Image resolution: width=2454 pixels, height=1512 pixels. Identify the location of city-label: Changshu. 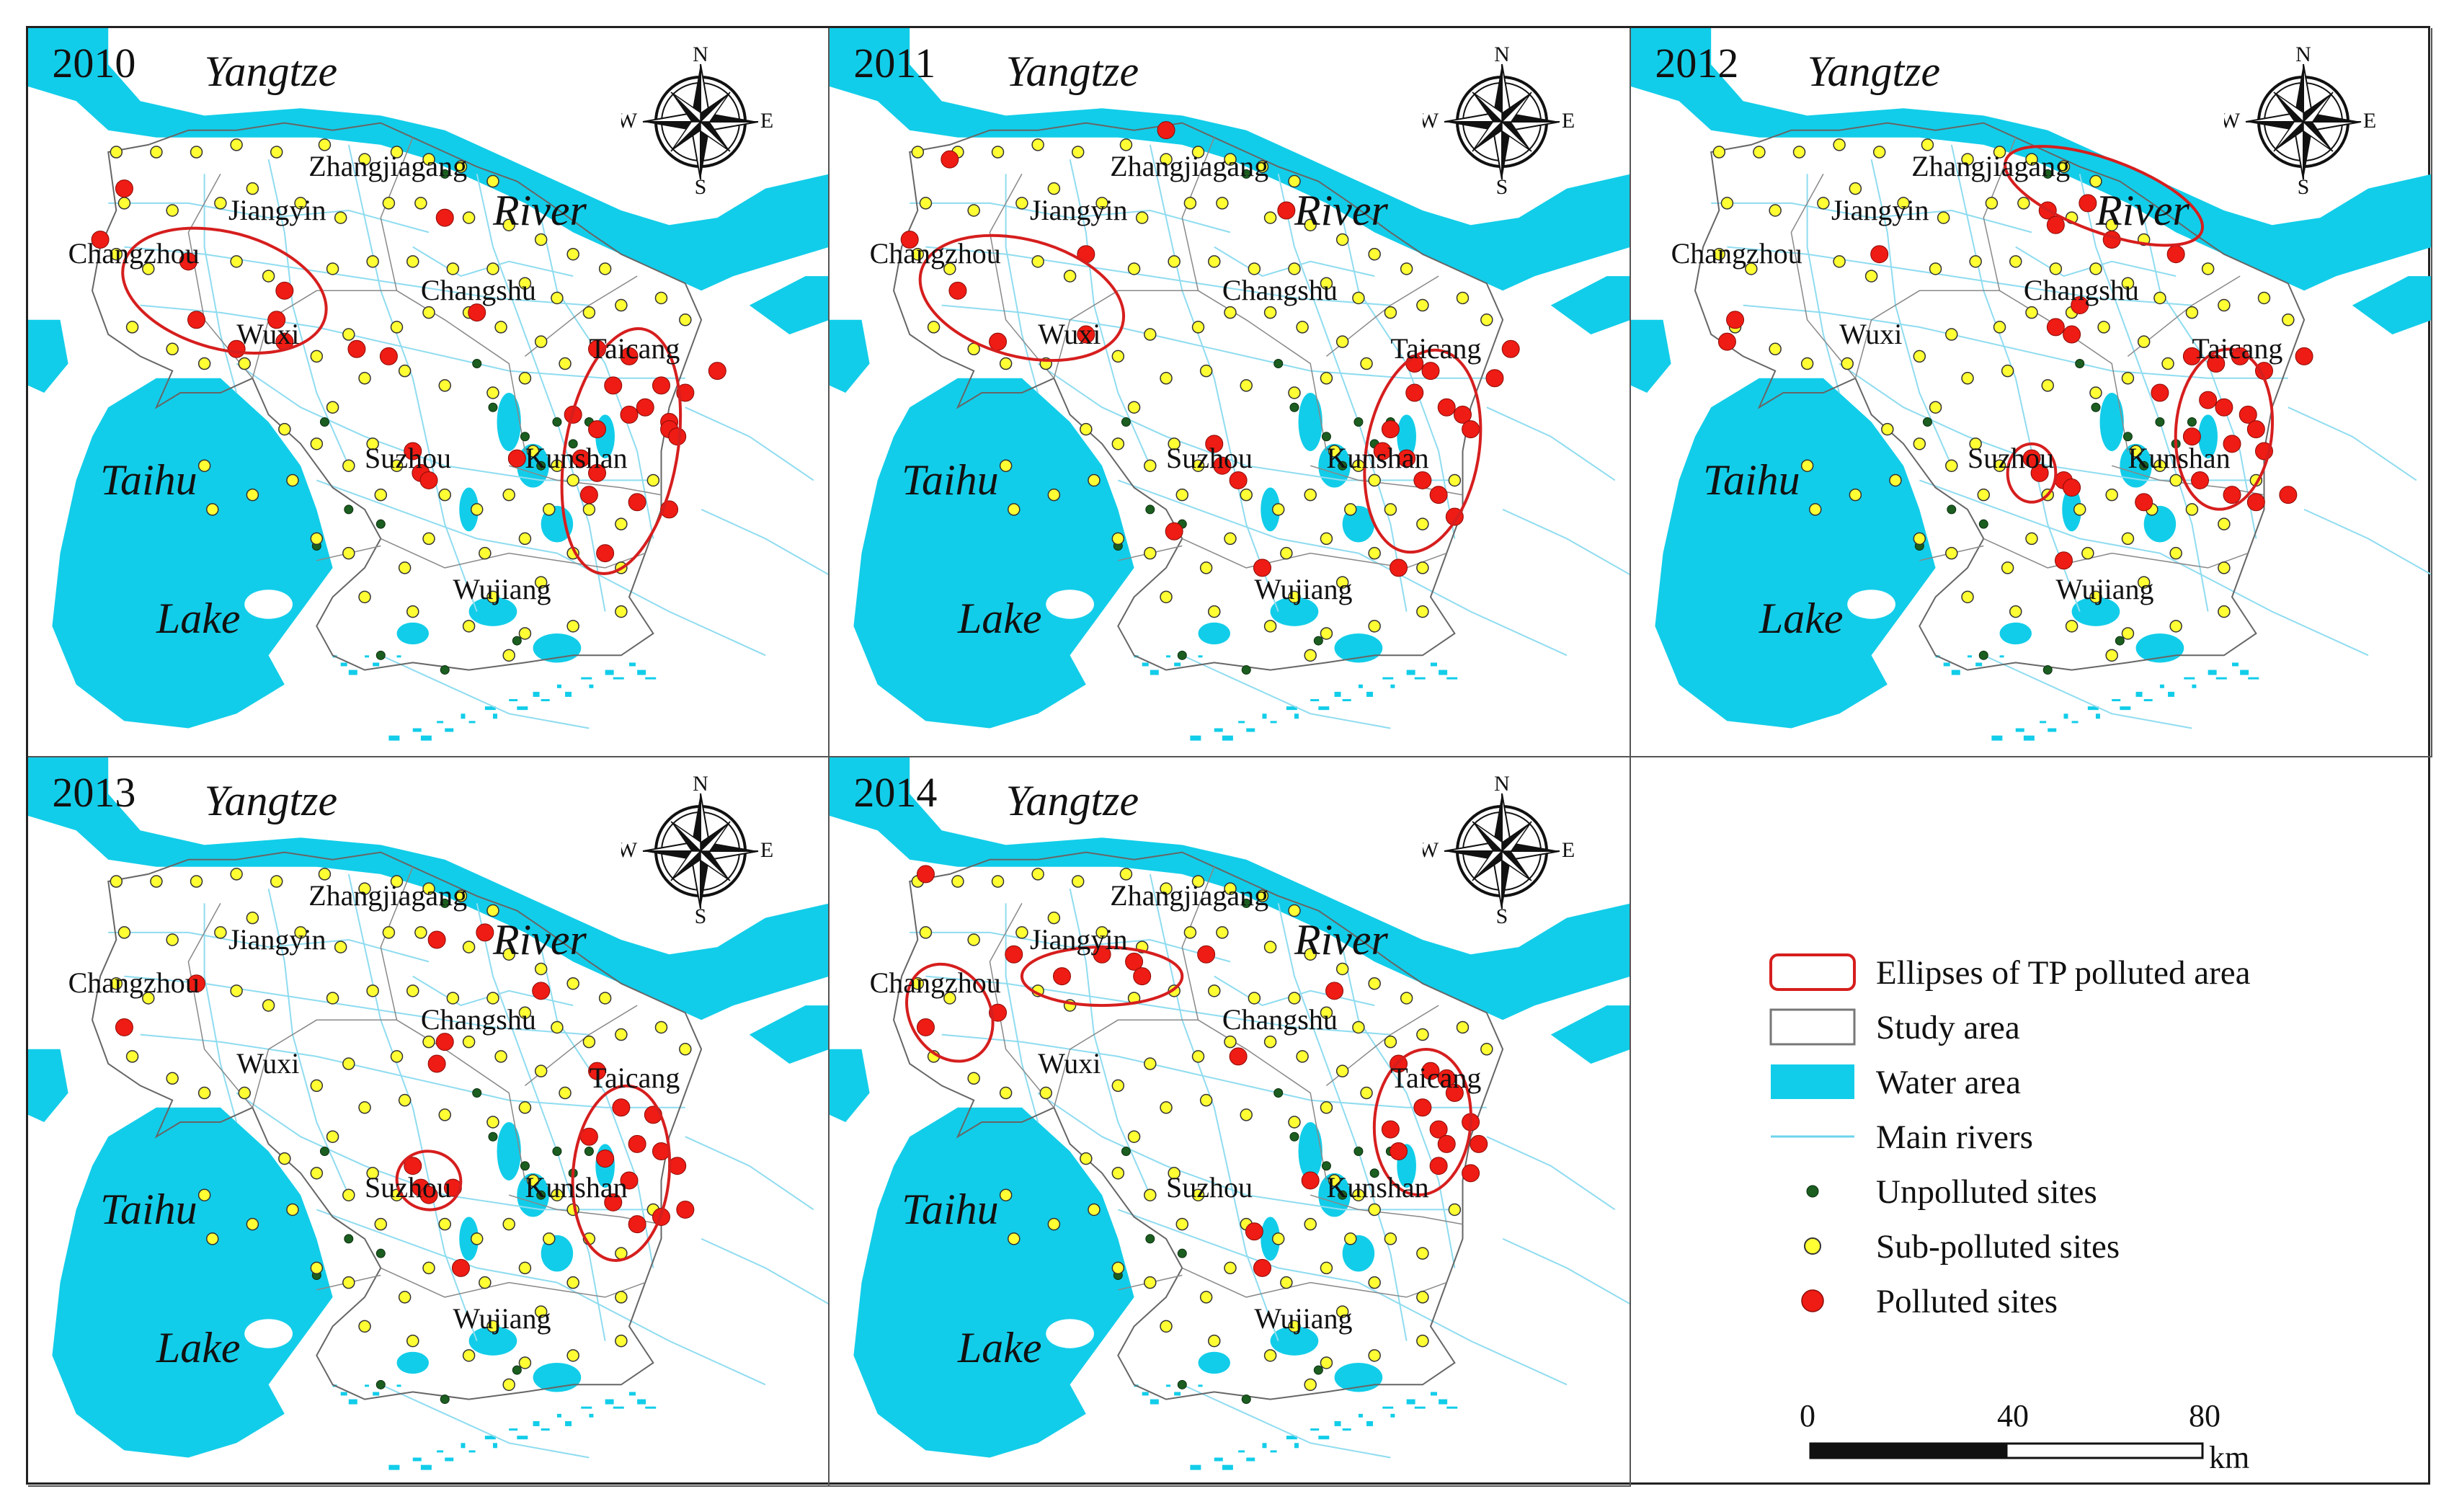
(1280, 1020).